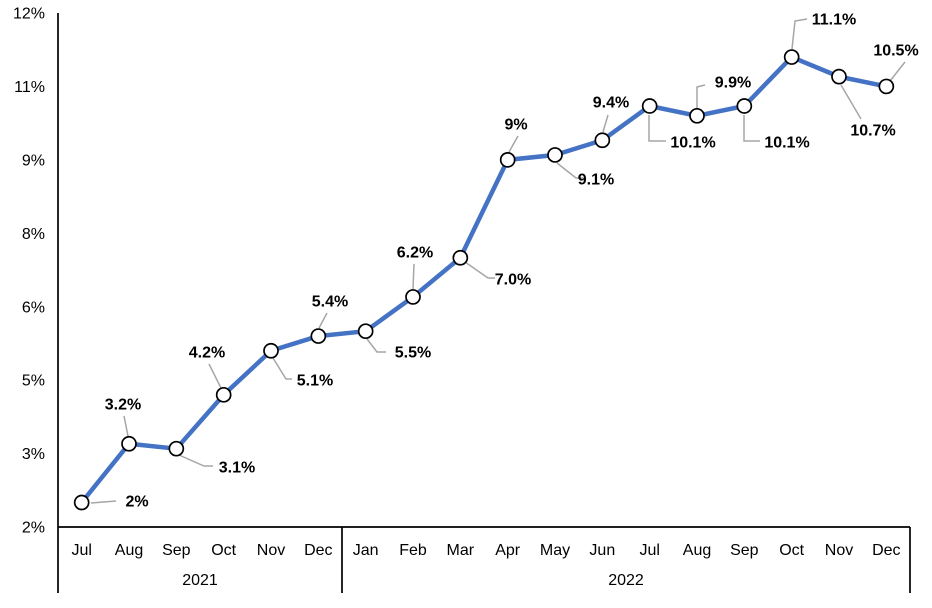 This screenshot has width=932, height=608. What do you see at coordinates (29, 14) in the screenshot?
I see `y-tick-label: 12%` at bounding box center [29, 14].